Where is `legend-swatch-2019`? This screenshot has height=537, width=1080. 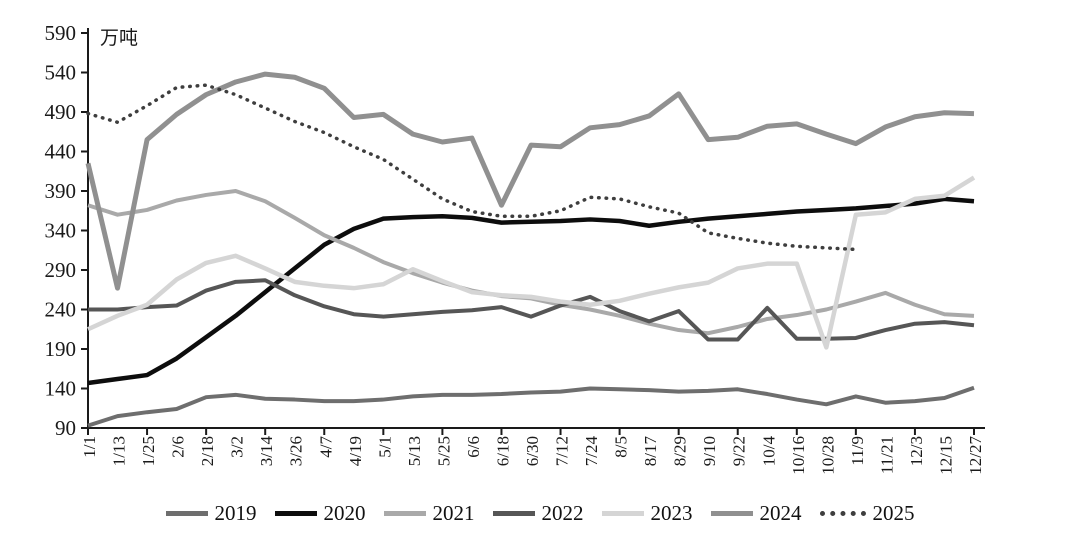
legend-swatch-2019 is located at coordinates (186, 513).